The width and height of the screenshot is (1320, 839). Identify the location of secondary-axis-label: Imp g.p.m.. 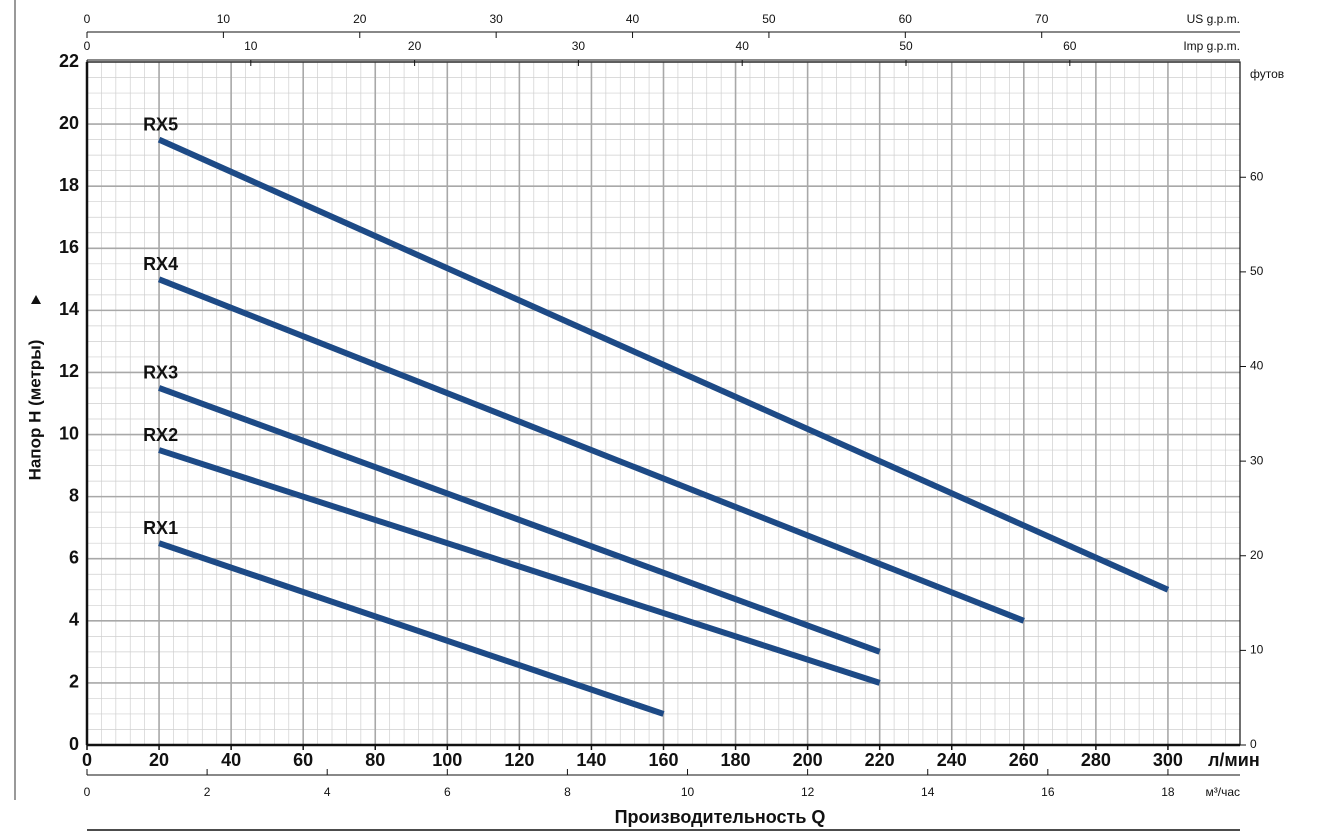
(1211, 46).